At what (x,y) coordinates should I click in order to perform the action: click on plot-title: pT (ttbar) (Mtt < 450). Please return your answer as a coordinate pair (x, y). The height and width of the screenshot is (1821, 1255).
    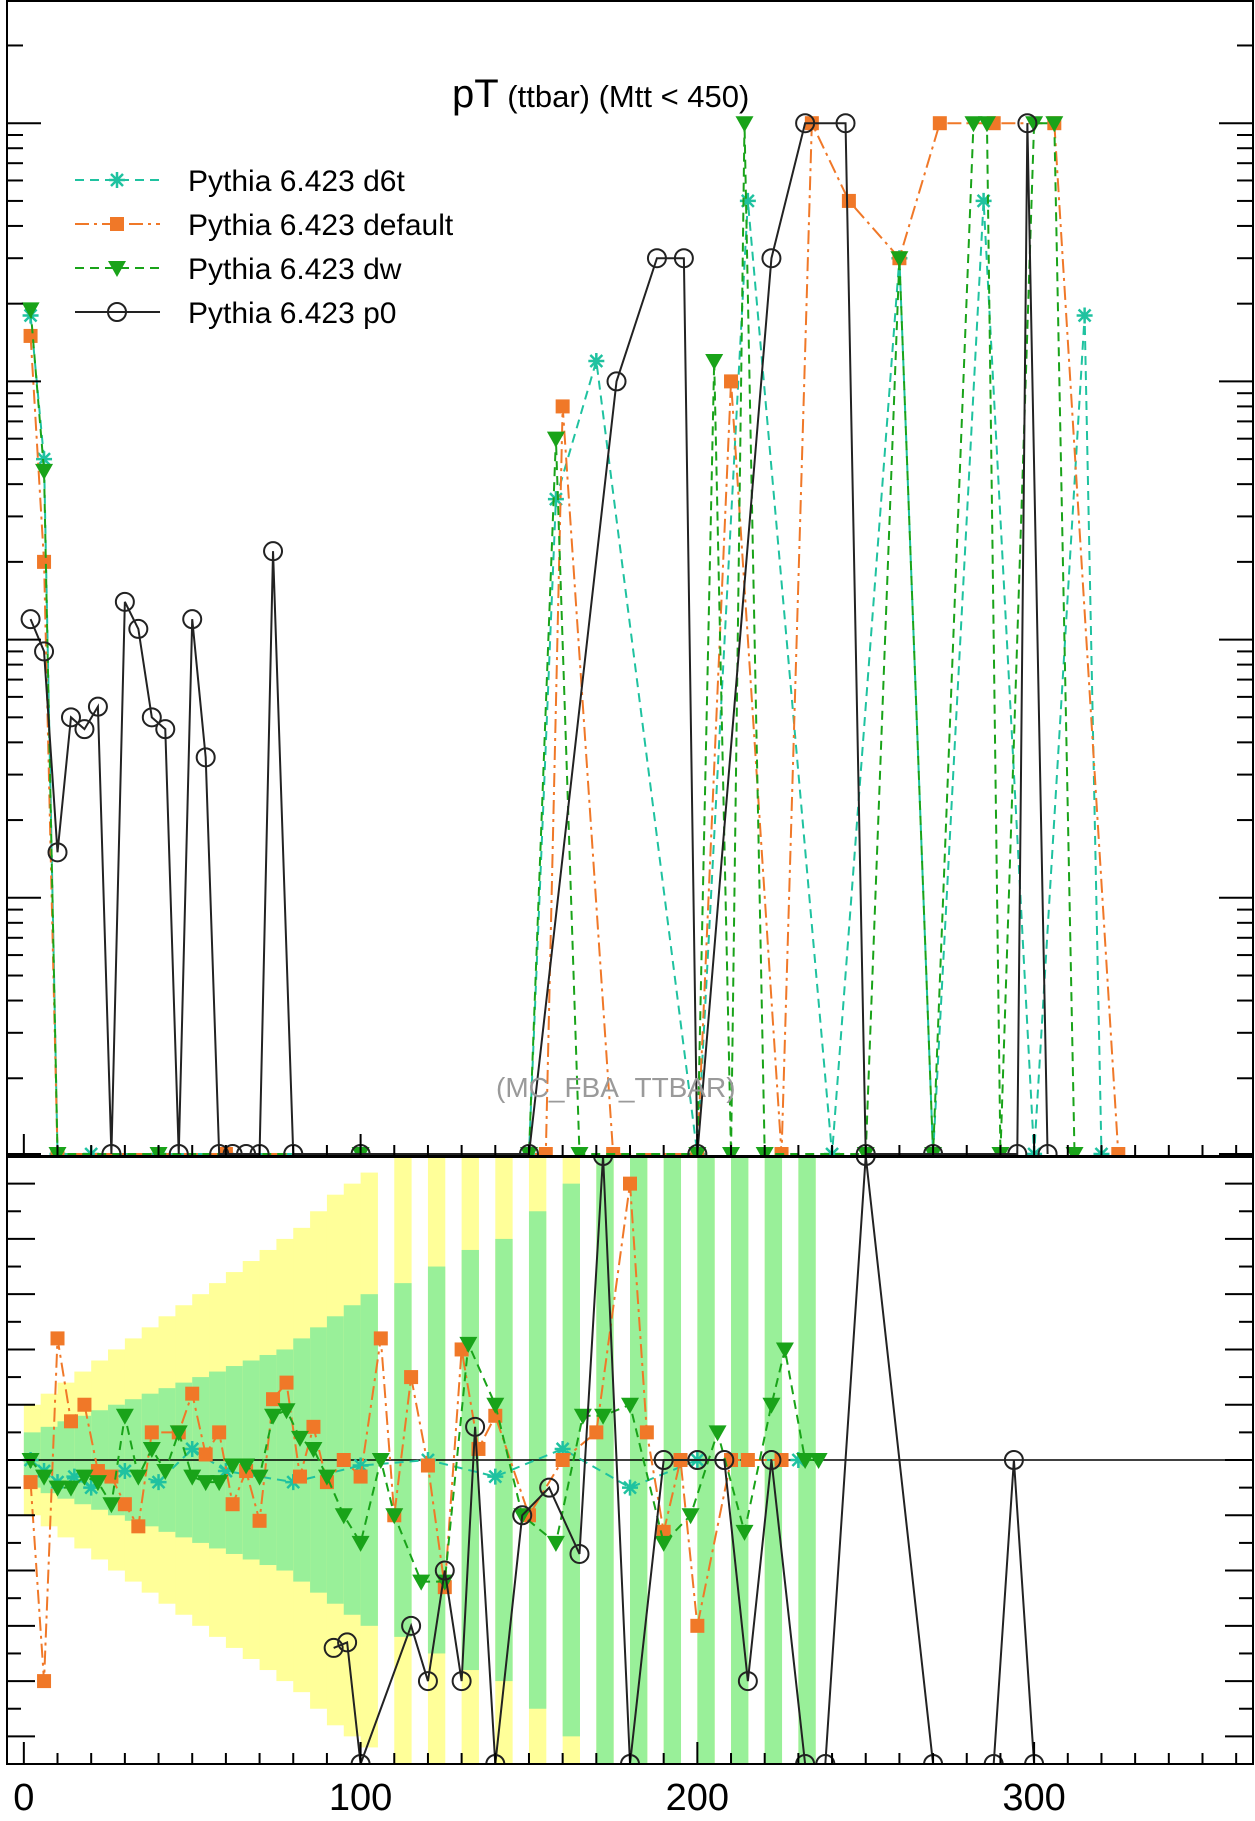
    Looking at the image, I should click on (600, 94).